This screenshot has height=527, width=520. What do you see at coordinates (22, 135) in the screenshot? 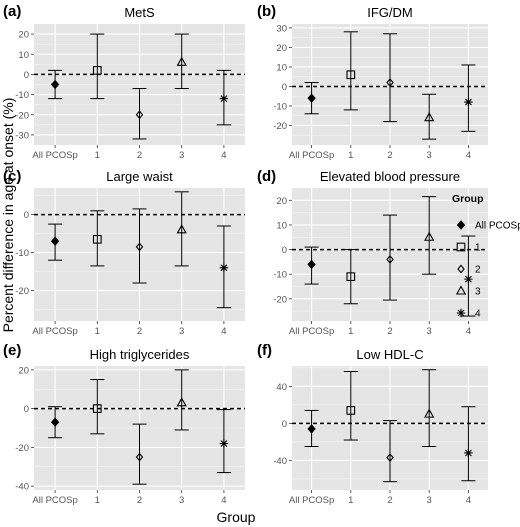
I see `y-tick-label: -30` at bounding box center [22, 135].